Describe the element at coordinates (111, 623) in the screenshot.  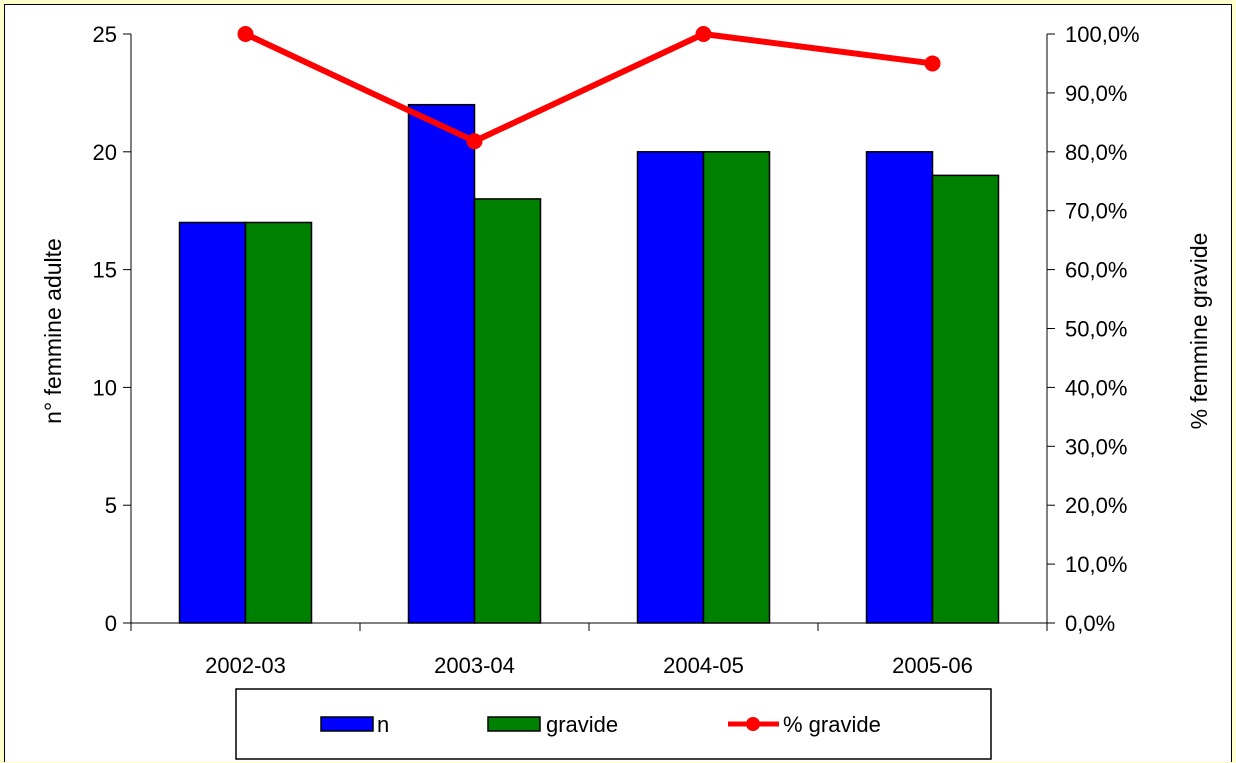
I see `y-tick-label: 0` at that location.